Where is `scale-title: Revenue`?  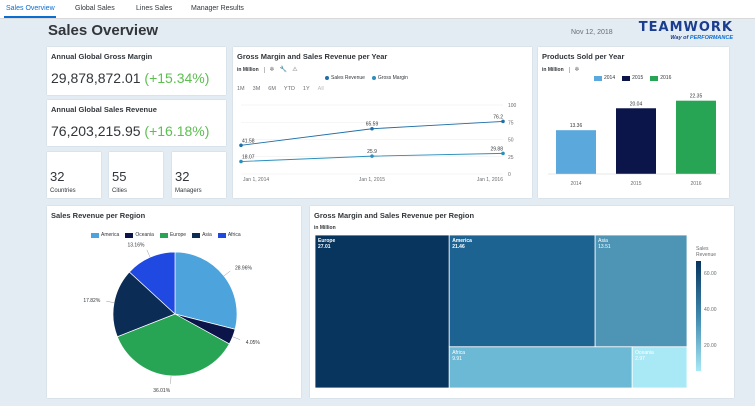
scale-title: Revenue is located at coordinates (706, 255).